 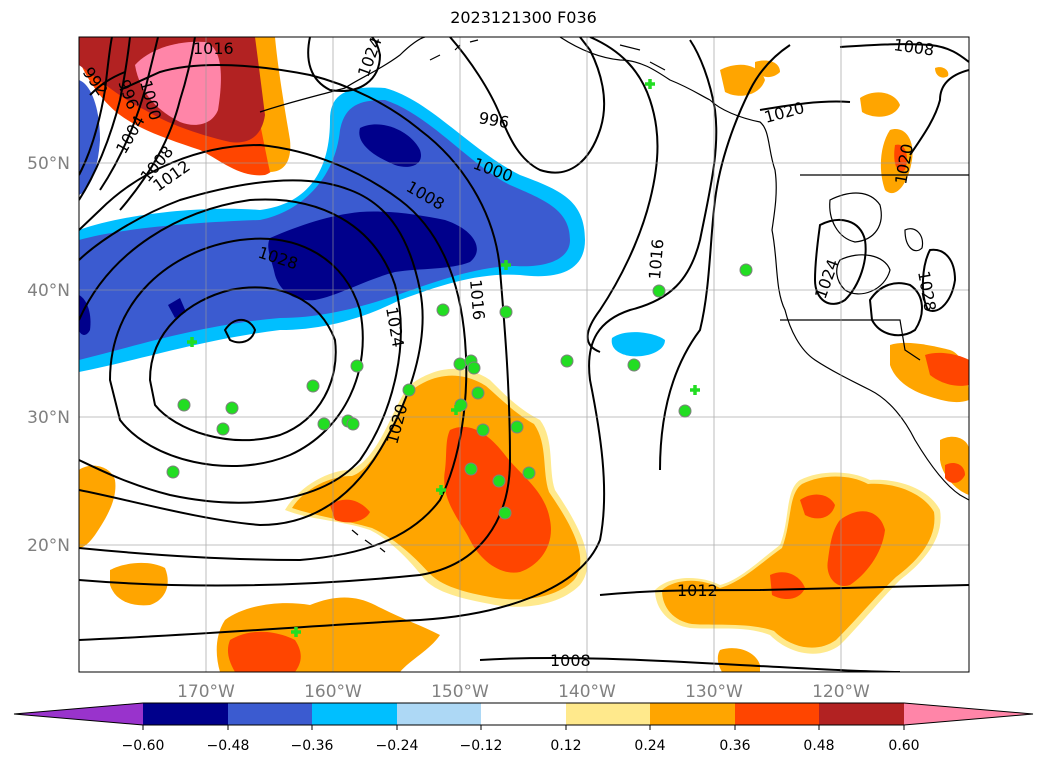 I want to click on colorbar-tick-label: −0.36, so click(x=312, y=746).